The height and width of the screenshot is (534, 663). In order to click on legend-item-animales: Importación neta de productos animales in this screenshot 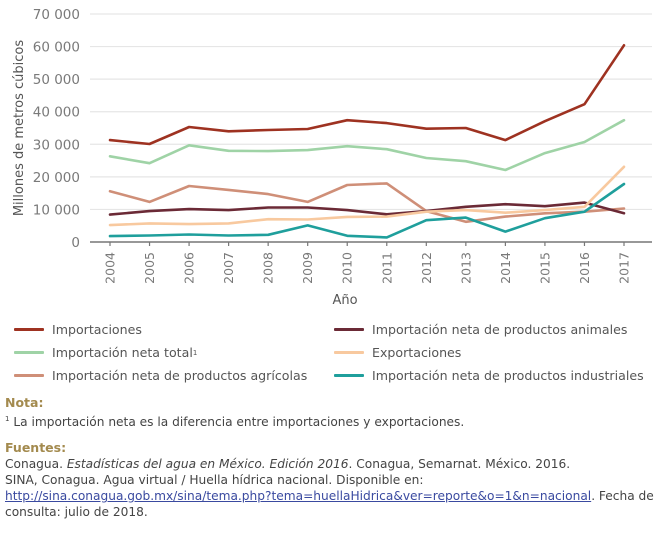, I will do `click(480, 329)`.